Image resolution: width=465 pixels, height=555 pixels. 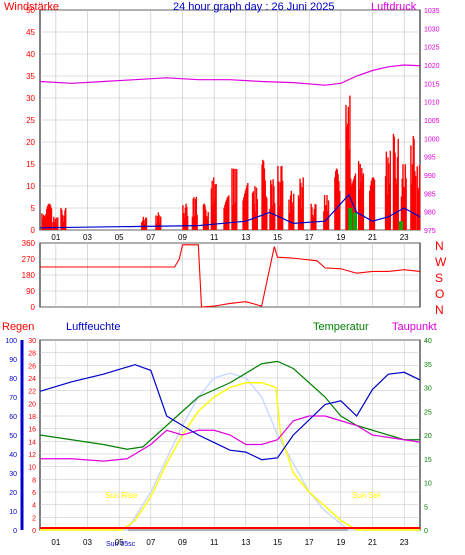 I want to click on humidity-tick-label: 24, so click(x=32, y=379).